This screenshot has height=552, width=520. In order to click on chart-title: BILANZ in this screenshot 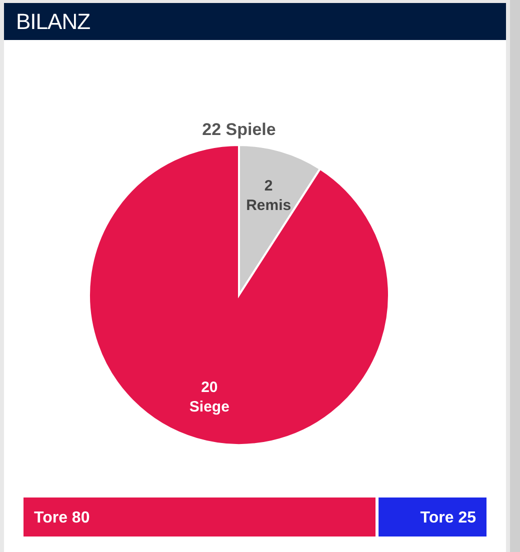, I will do `click(53, 22)`.